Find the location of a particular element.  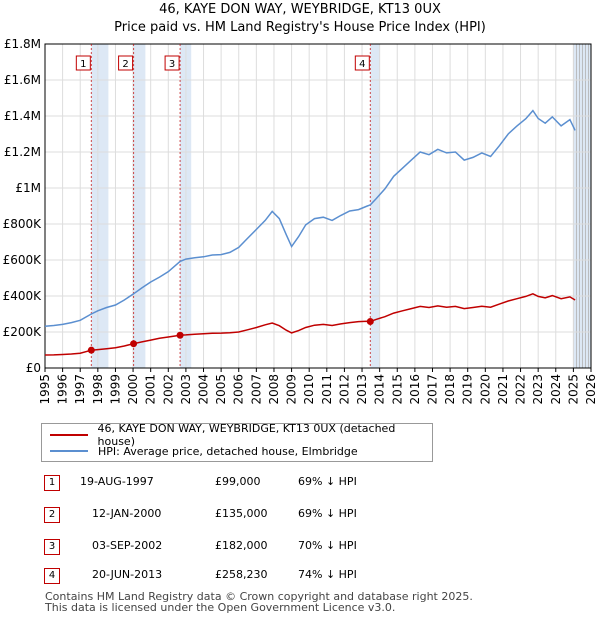

x-tick-label: 2008 is located at coordinates (274, 389).